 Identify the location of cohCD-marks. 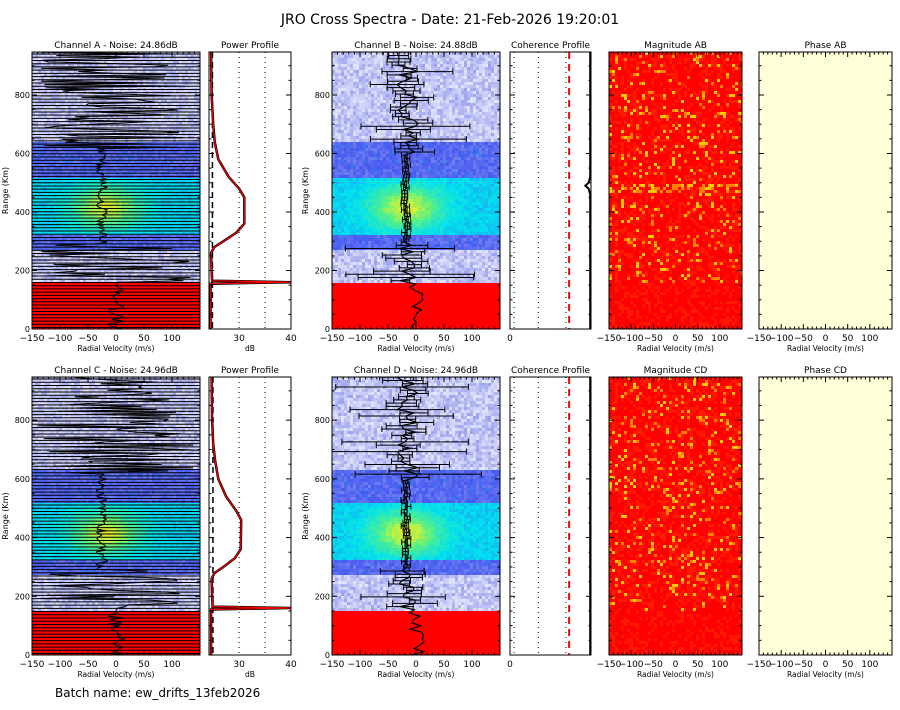
(552, 516).